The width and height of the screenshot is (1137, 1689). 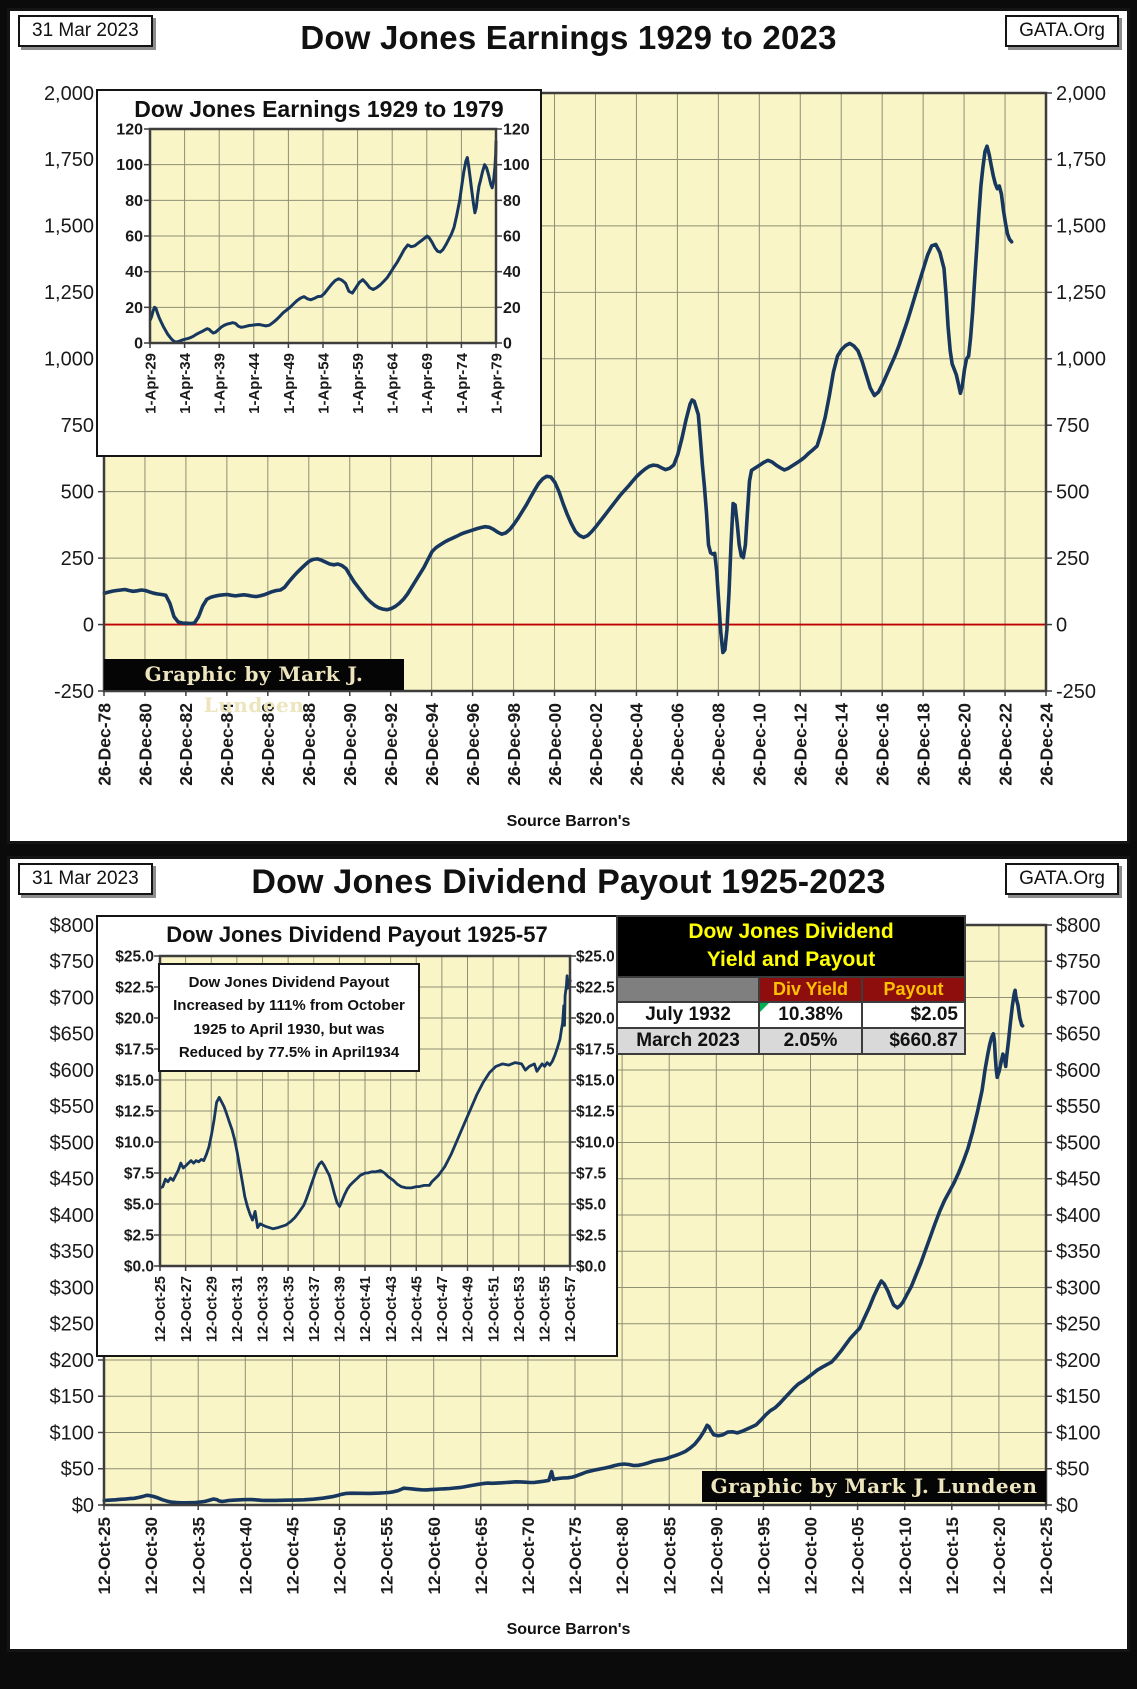 What do you see at coordinates (238, 1309) in the screenshot?
I see `svg-text: 12-Oct-31` at bounding box center [238, 1309].